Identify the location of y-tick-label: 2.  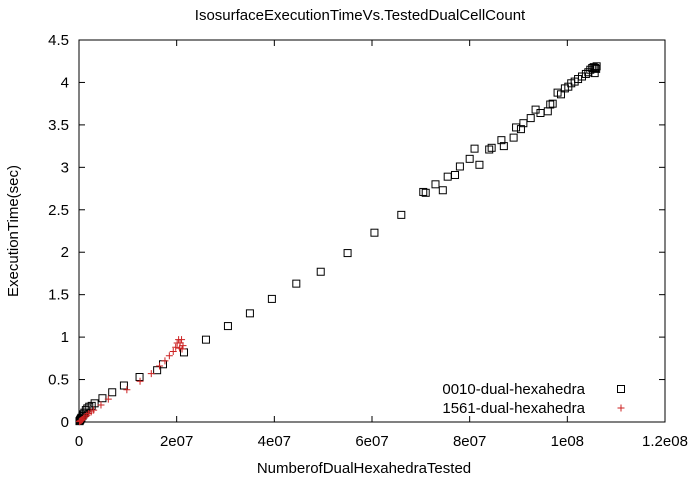
(65, 252).